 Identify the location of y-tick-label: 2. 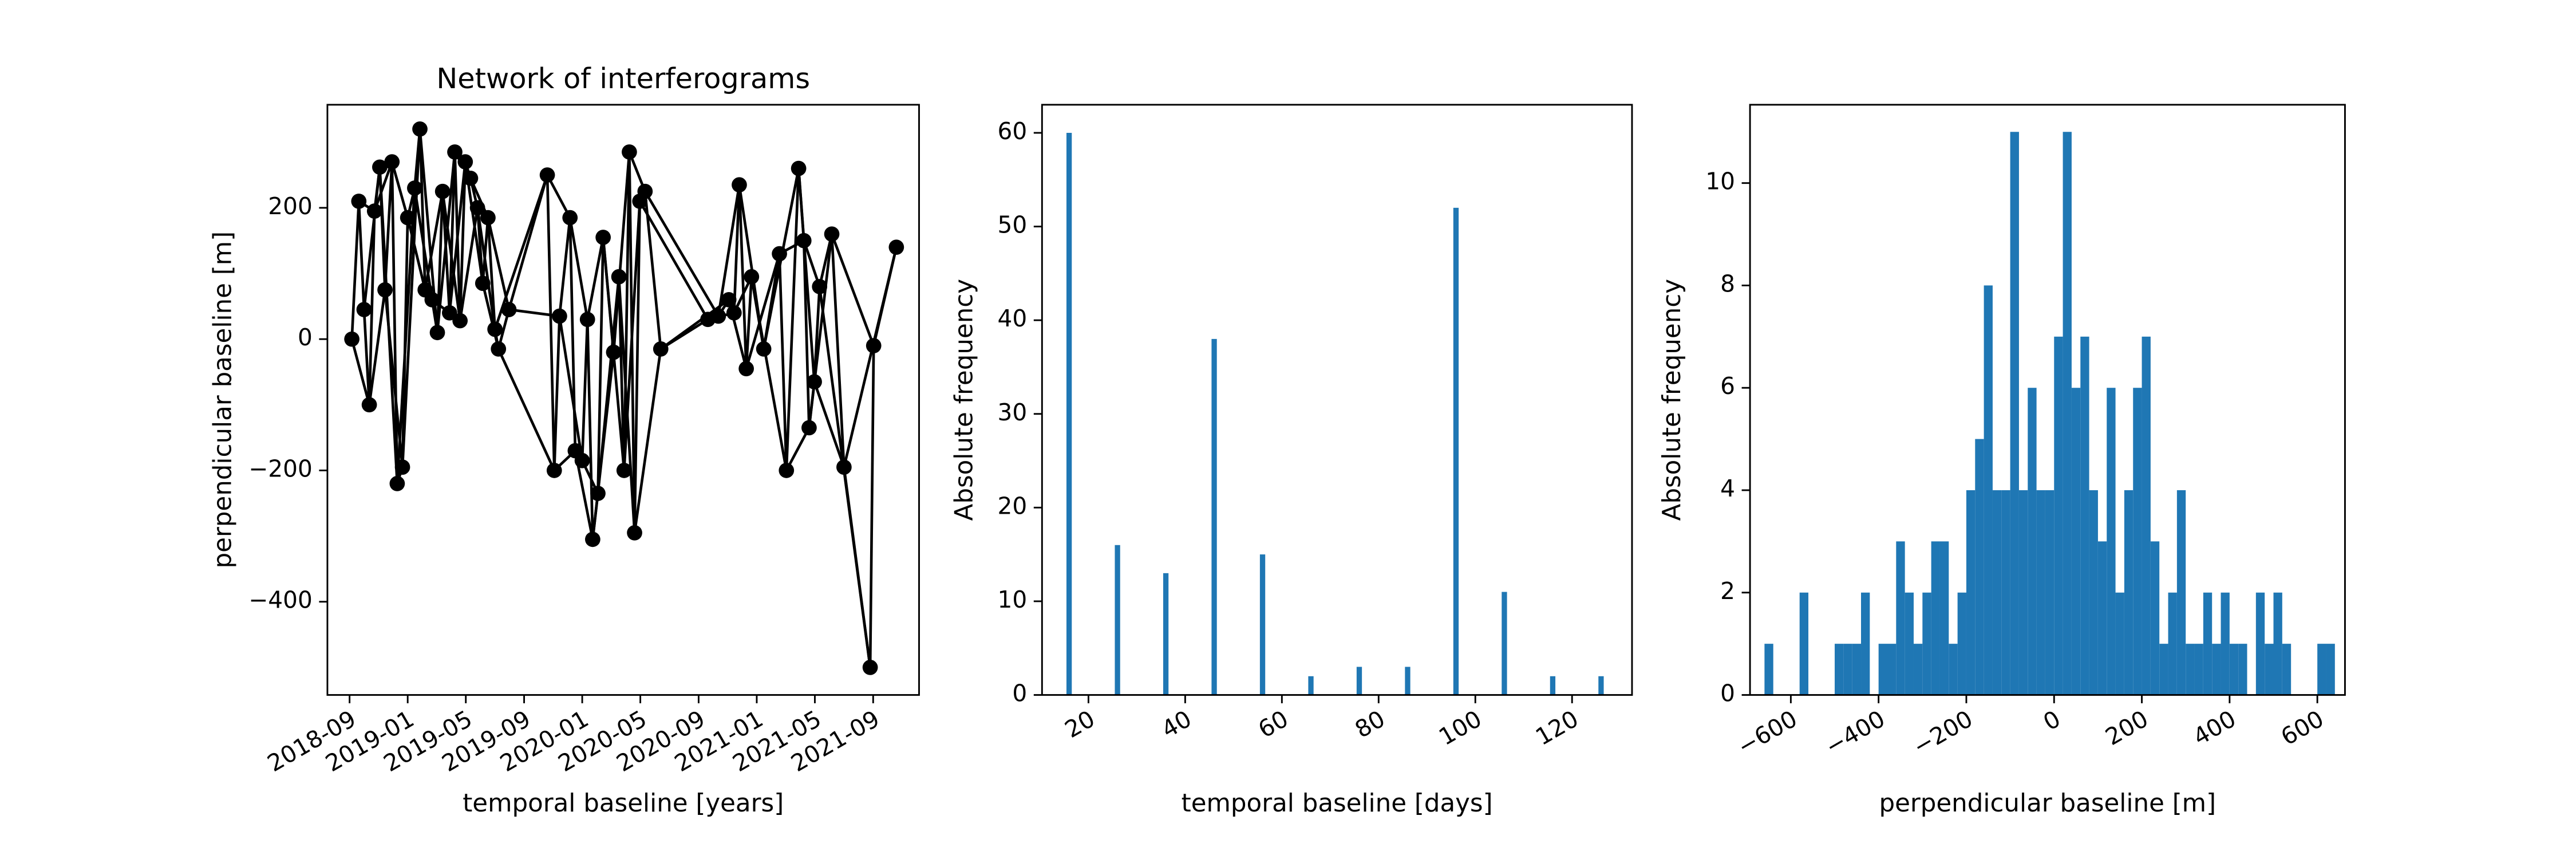
(1727, 591).